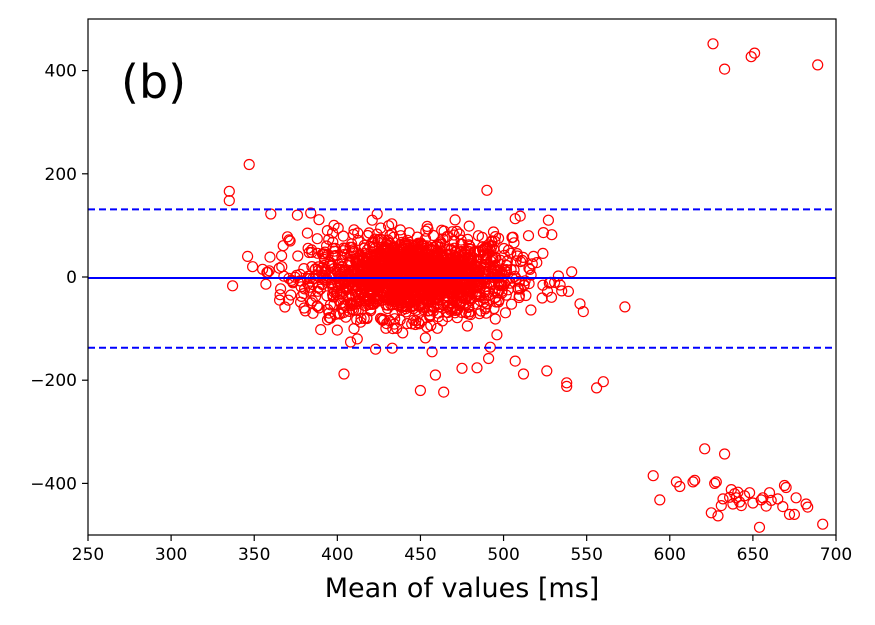  Describe the element at coordinates (836, 555) in the screenshot. I see `x-tick-label: 700` at that location.